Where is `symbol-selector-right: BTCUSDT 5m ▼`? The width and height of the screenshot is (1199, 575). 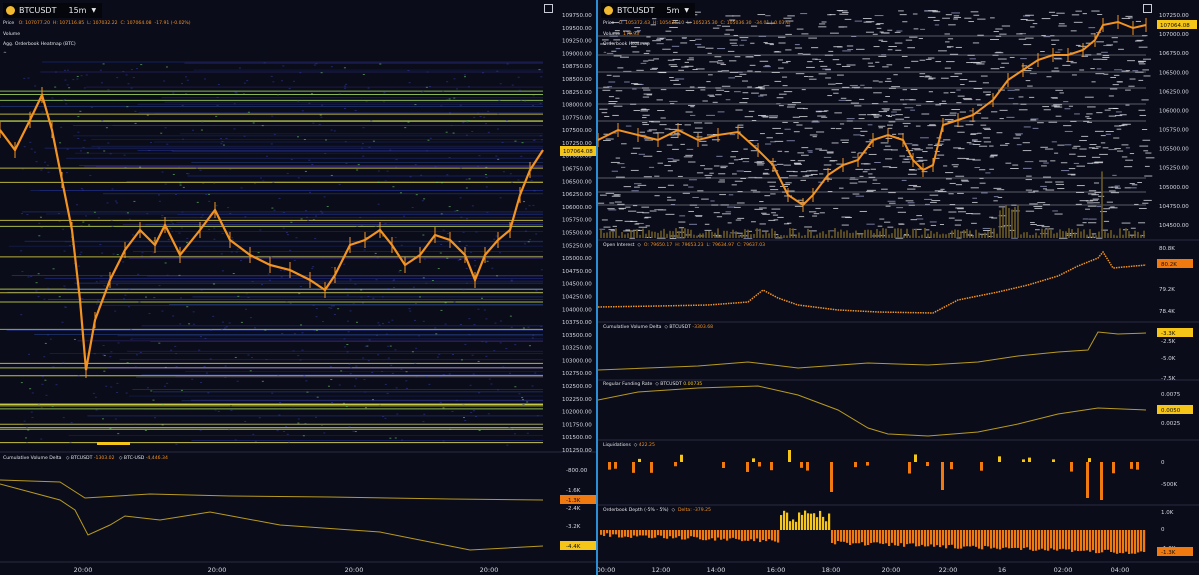 symbol-selector-right: BTCUSDT 5m ▼ is located at coordinates (648, 10).